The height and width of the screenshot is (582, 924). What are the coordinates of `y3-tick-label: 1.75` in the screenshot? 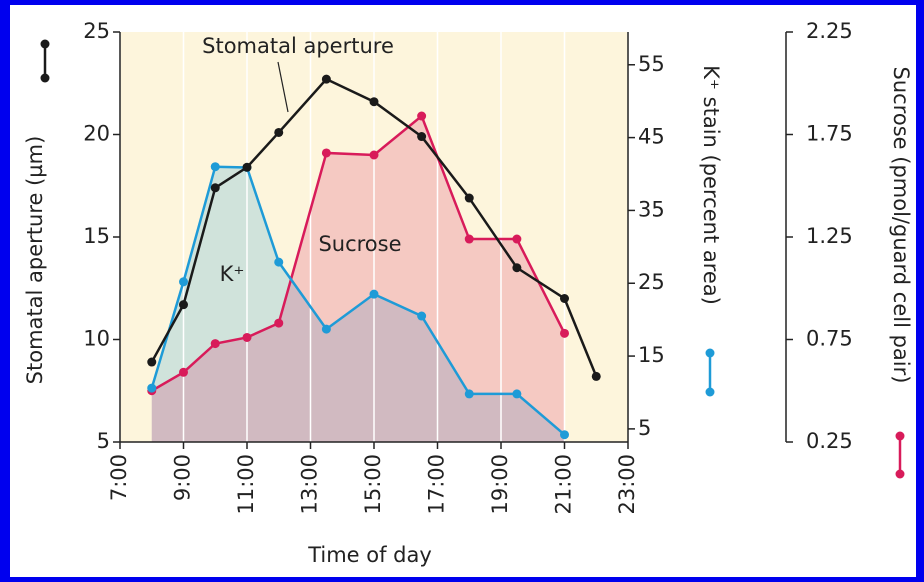 It's located at (829, 134).